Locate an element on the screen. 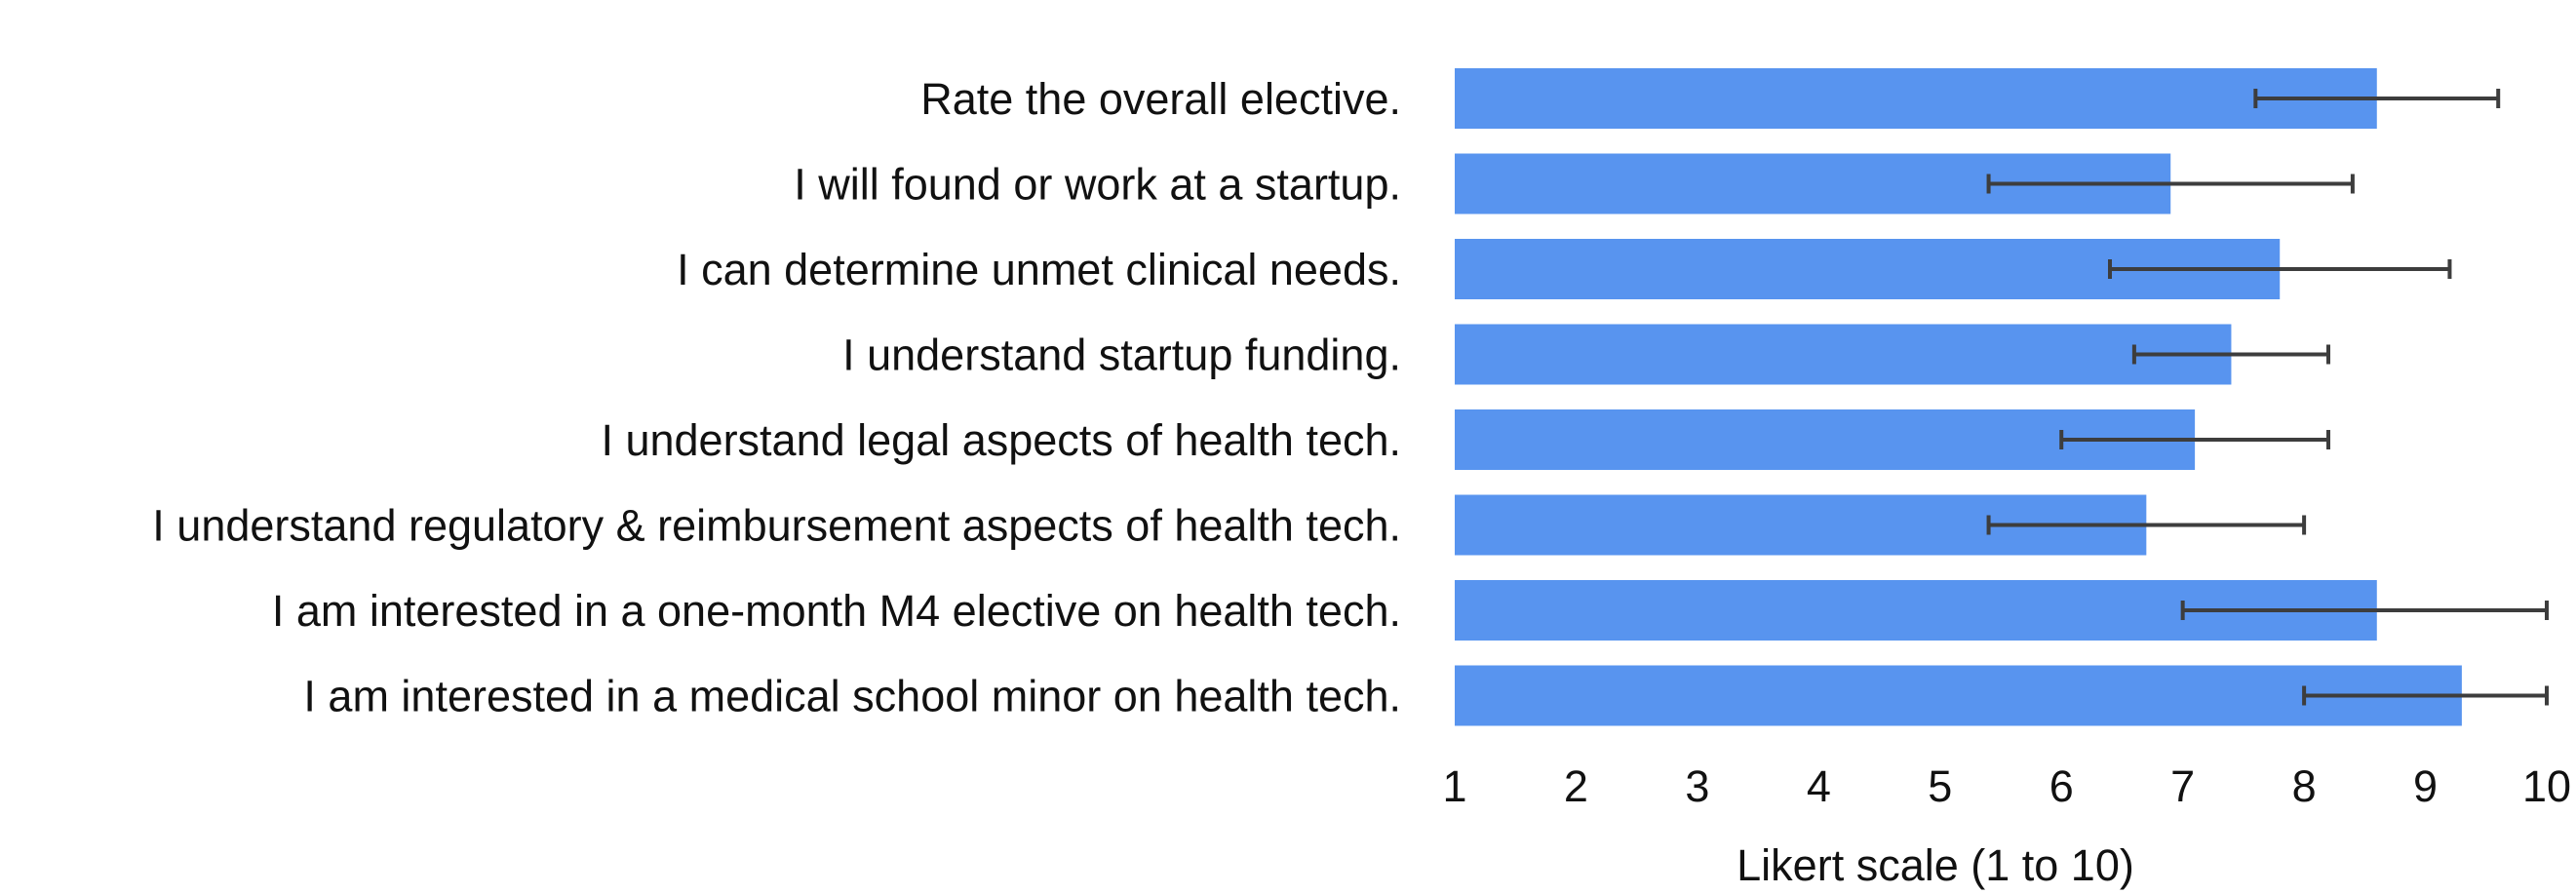 The image size is (2576, 894). x-tick-label: 1 is located at coordinates (1454, 786).